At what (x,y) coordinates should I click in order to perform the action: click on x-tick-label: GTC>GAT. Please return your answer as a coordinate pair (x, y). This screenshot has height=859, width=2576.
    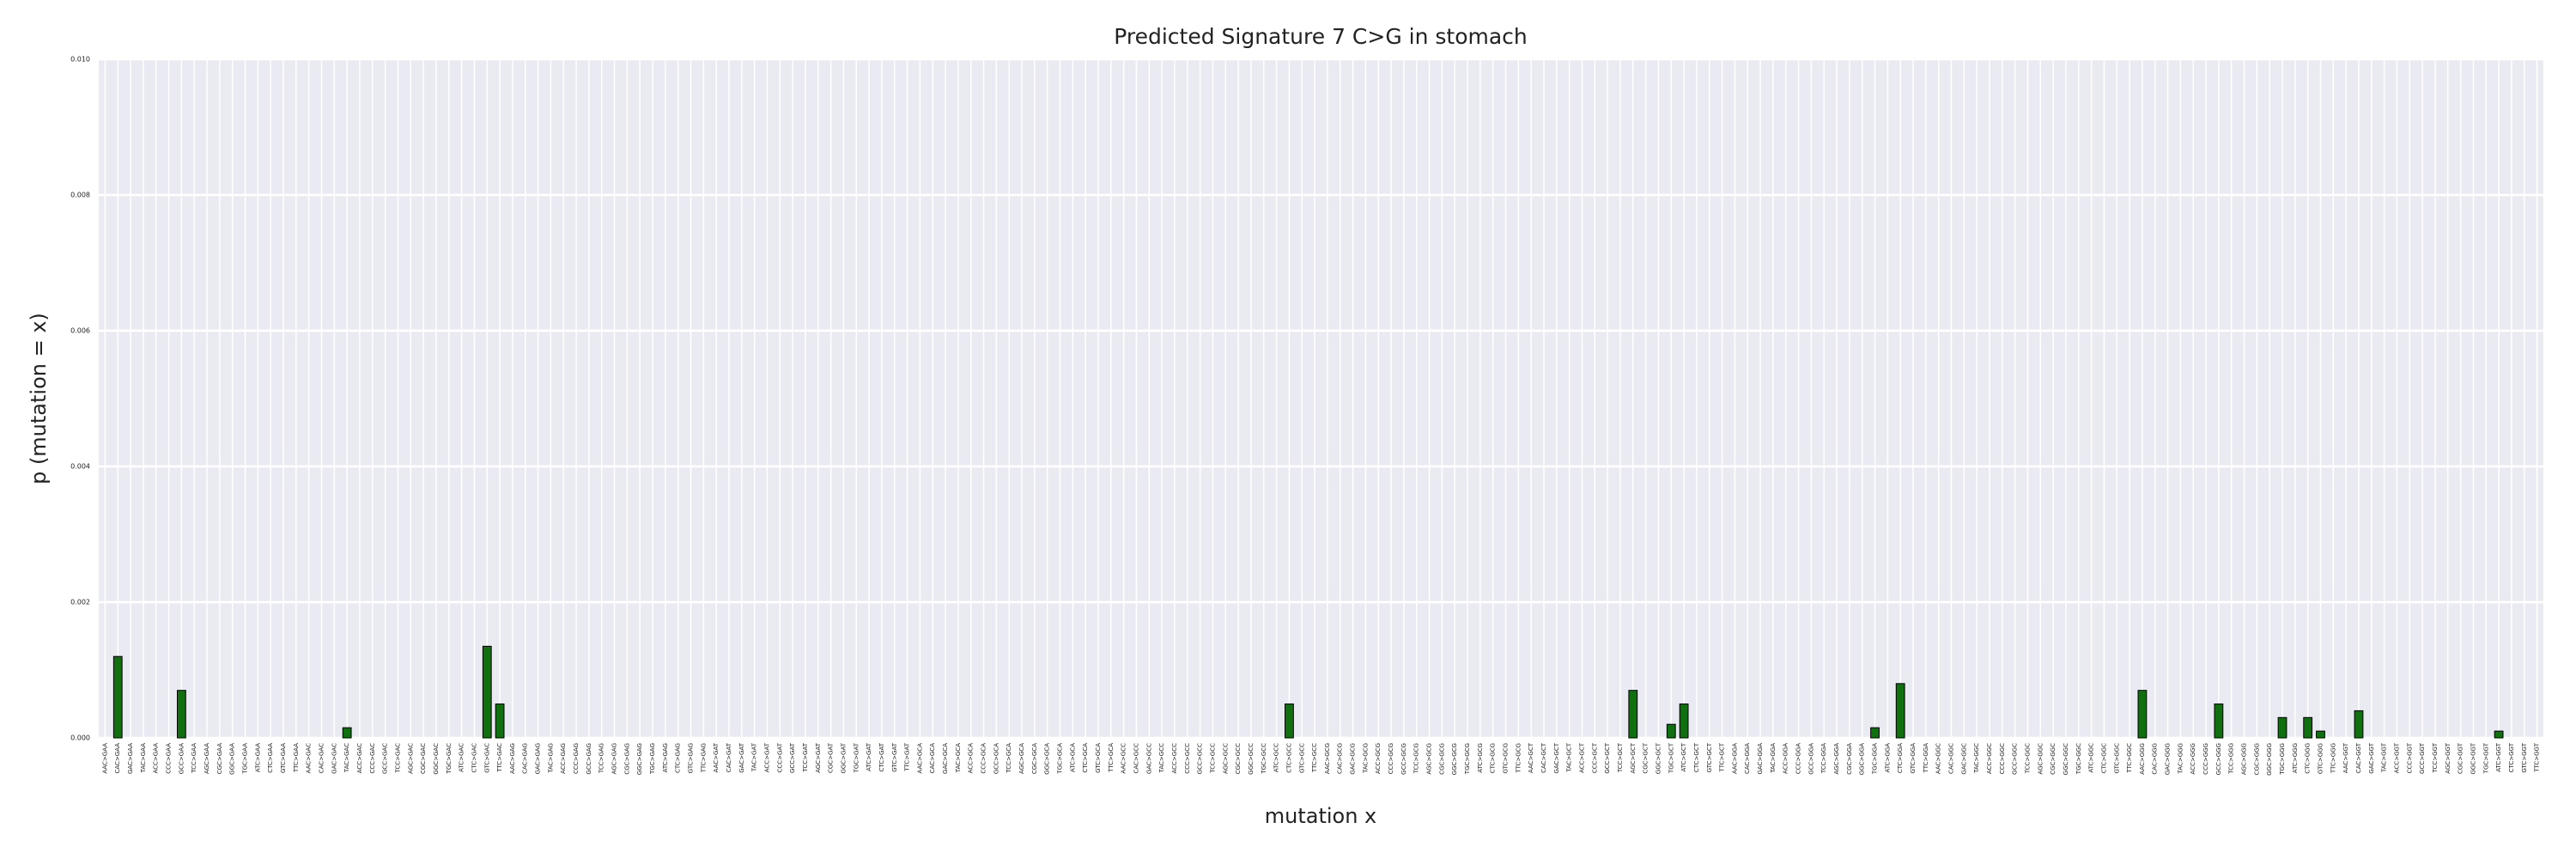
    Looking at the image, I should click on (895, 756).